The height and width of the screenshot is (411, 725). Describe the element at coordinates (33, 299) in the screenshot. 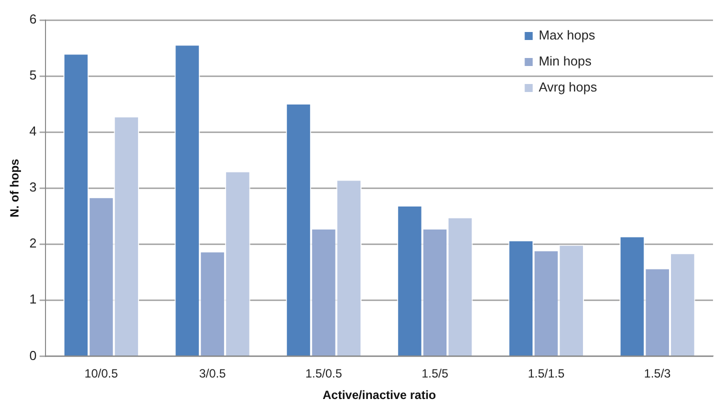

I see `y-tick-label: 1` at that location.